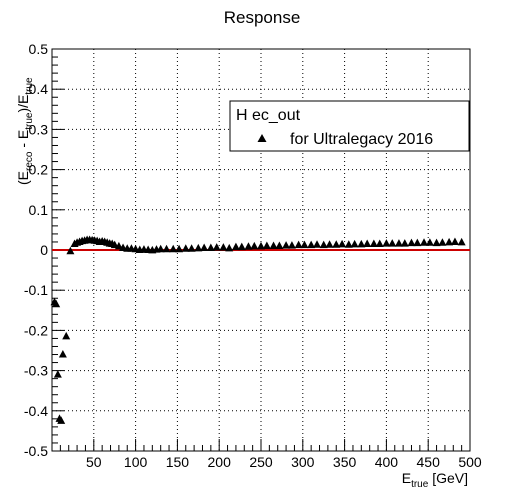 The width and height of the screenshot is (523, 501). What do you see at coordinates (39, 129) in the screenshot?
I see `y-tick-label: 0.3` at bounding box center [39, 129].